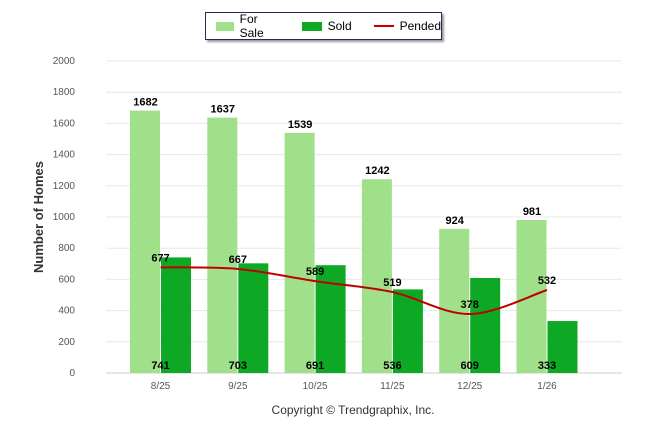  What do you see at coordinates (223, 110) in the screenshot?
I see `data-label-for-sale: 1637` at bounding box center [223, 110].